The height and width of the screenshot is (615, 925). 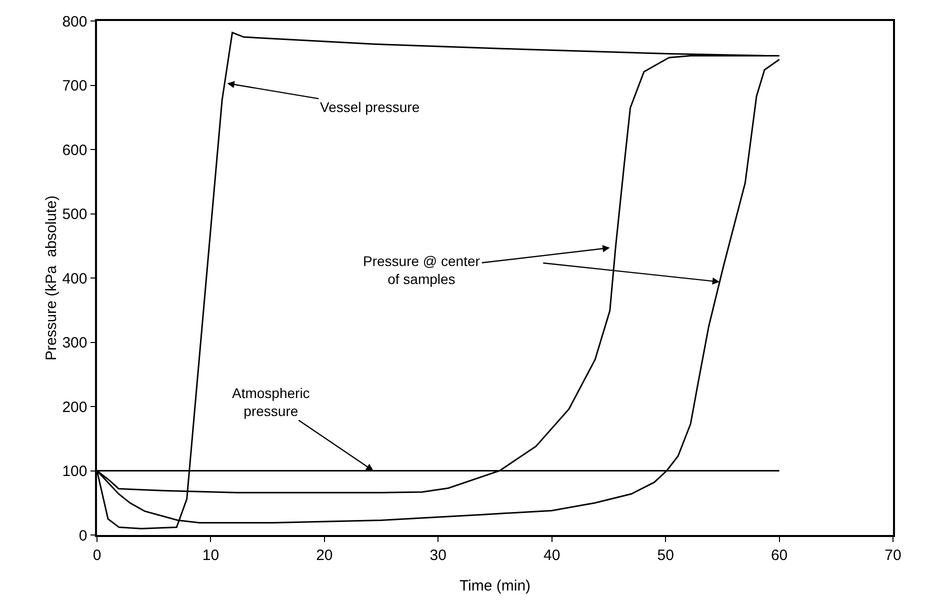 What do you see at coordinates (97, 555) in the screenshot?
I see `x-tick-label: 0` at bounding box center [97, 555].